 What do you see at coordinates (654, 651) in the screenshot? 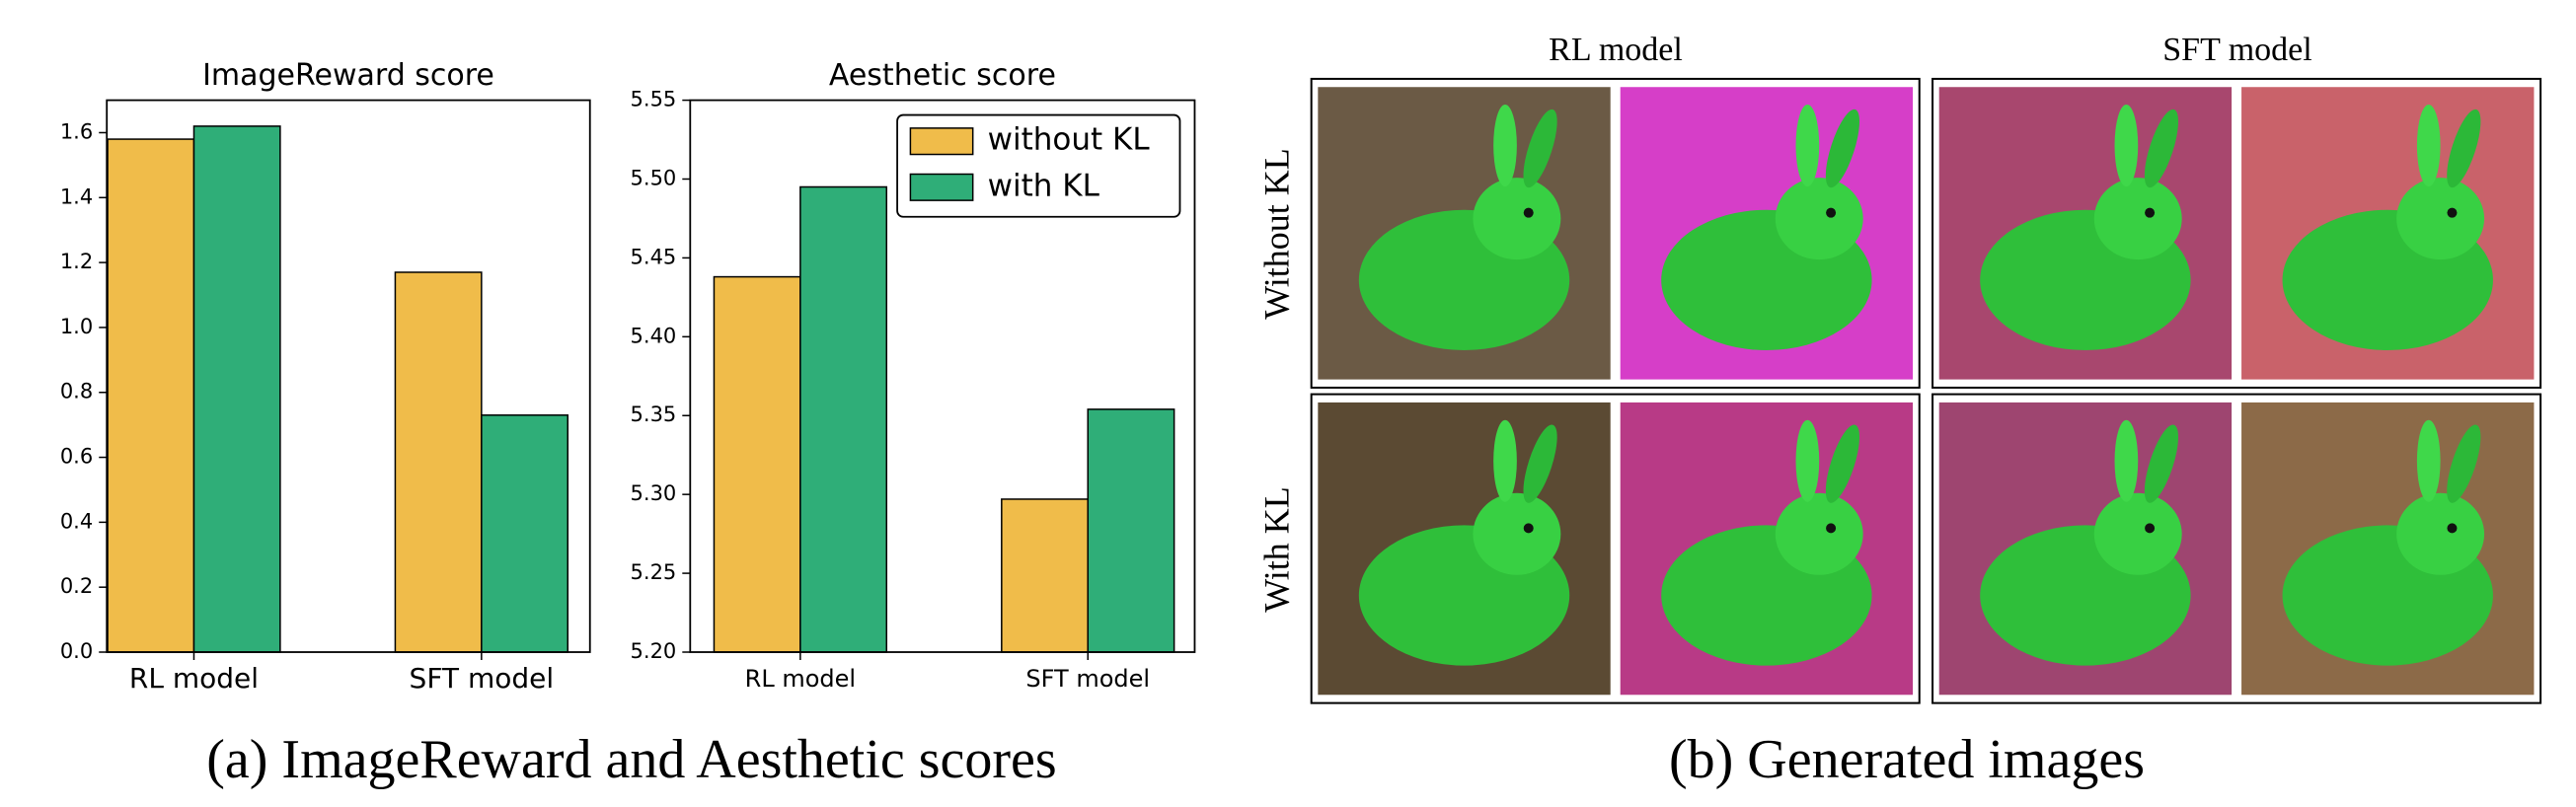
I see `y-tick-label: 5.20` at bounding box center [654, 651].